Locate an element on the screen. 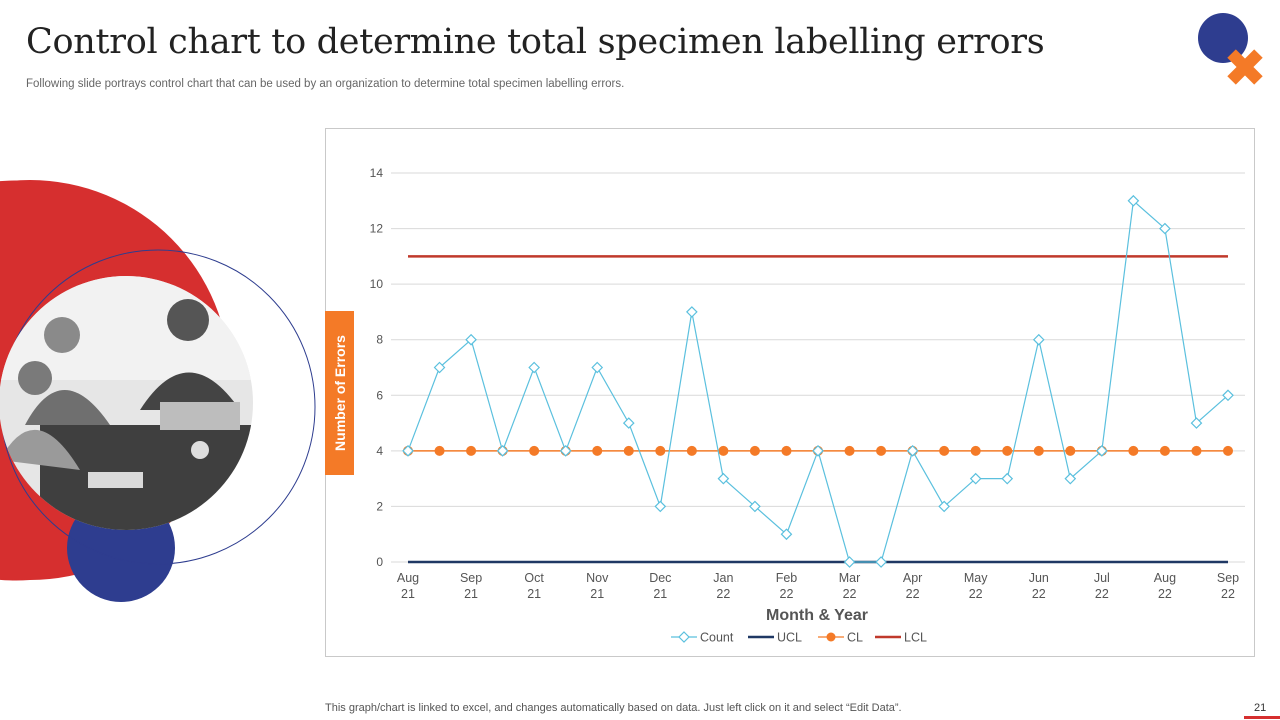  page-number-underline is located at coordinates (1262, 717).